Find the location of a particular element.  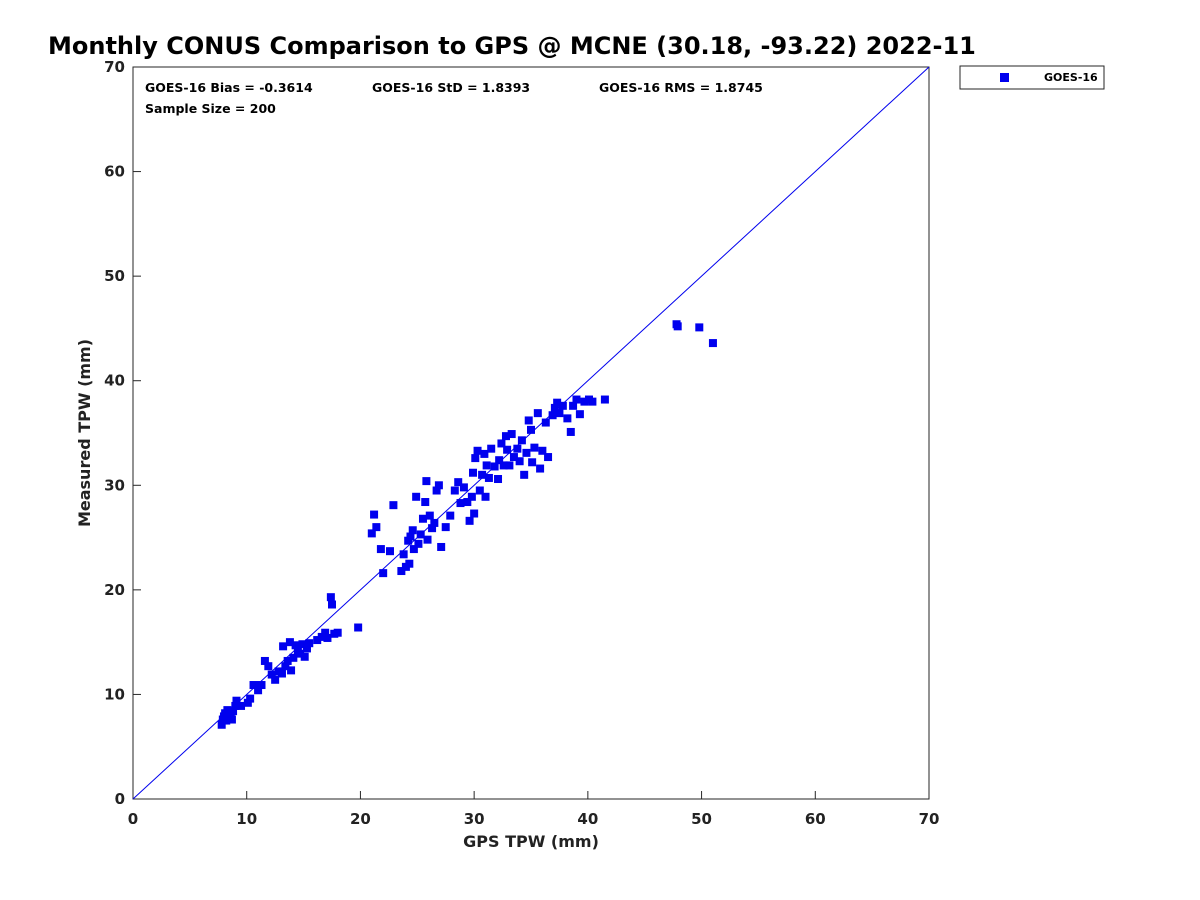

x-tick-label: 50 is located at coordinates (701, 819).